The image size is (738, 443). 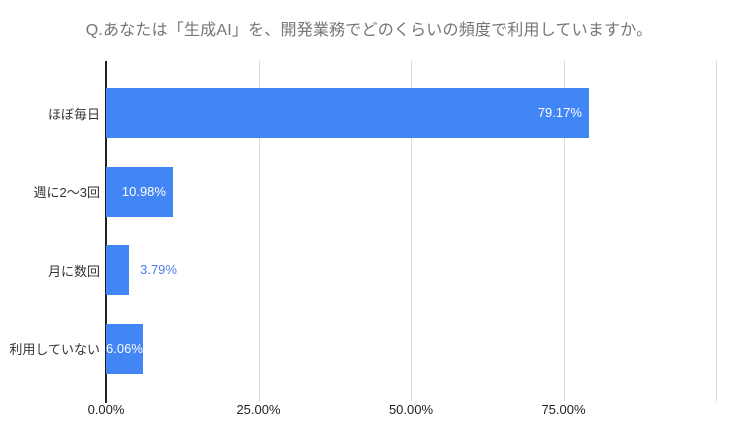 I want to click on bar-value-label: 79.17%, so click(x=559, y=112).